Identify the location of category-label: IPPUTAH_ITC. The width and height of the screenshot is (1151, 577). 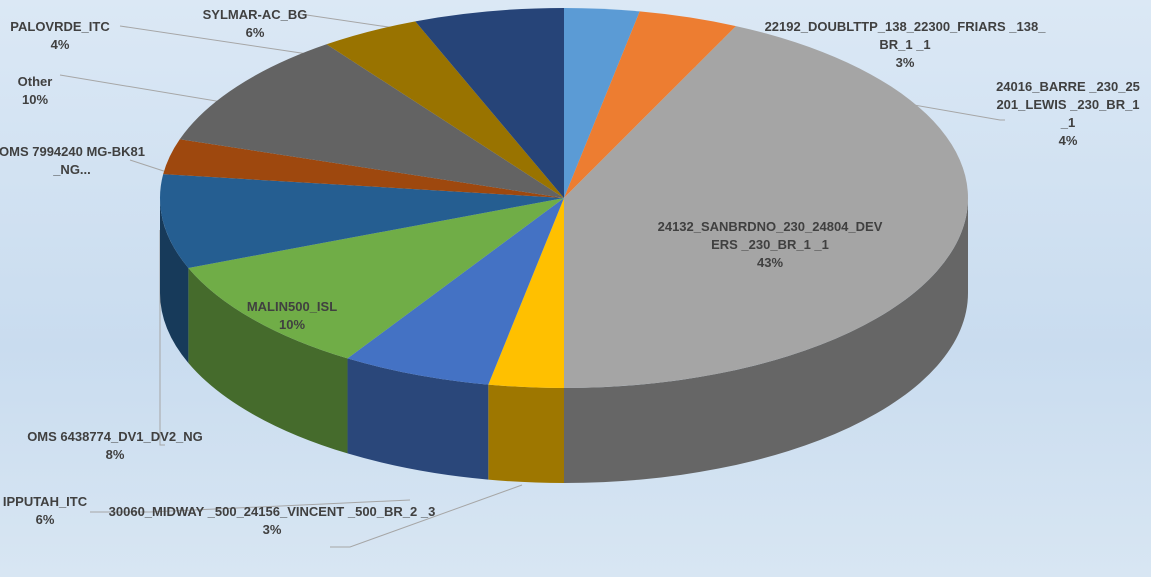
(45, 501).